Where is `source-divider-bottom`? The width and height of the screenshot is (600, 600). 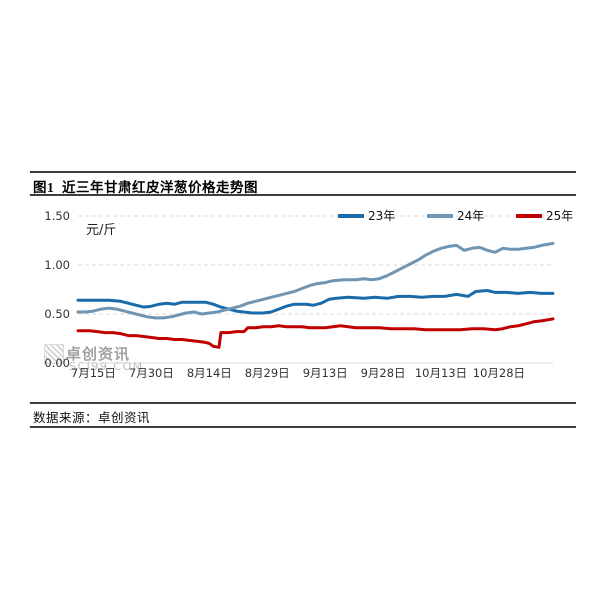 source-divider-bottom is located at coordinates (303, 427).